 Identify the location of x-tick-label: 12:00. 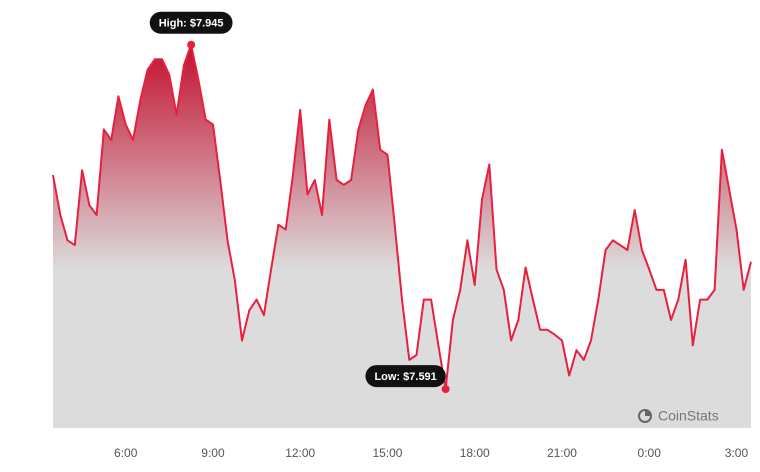
(300, 453).